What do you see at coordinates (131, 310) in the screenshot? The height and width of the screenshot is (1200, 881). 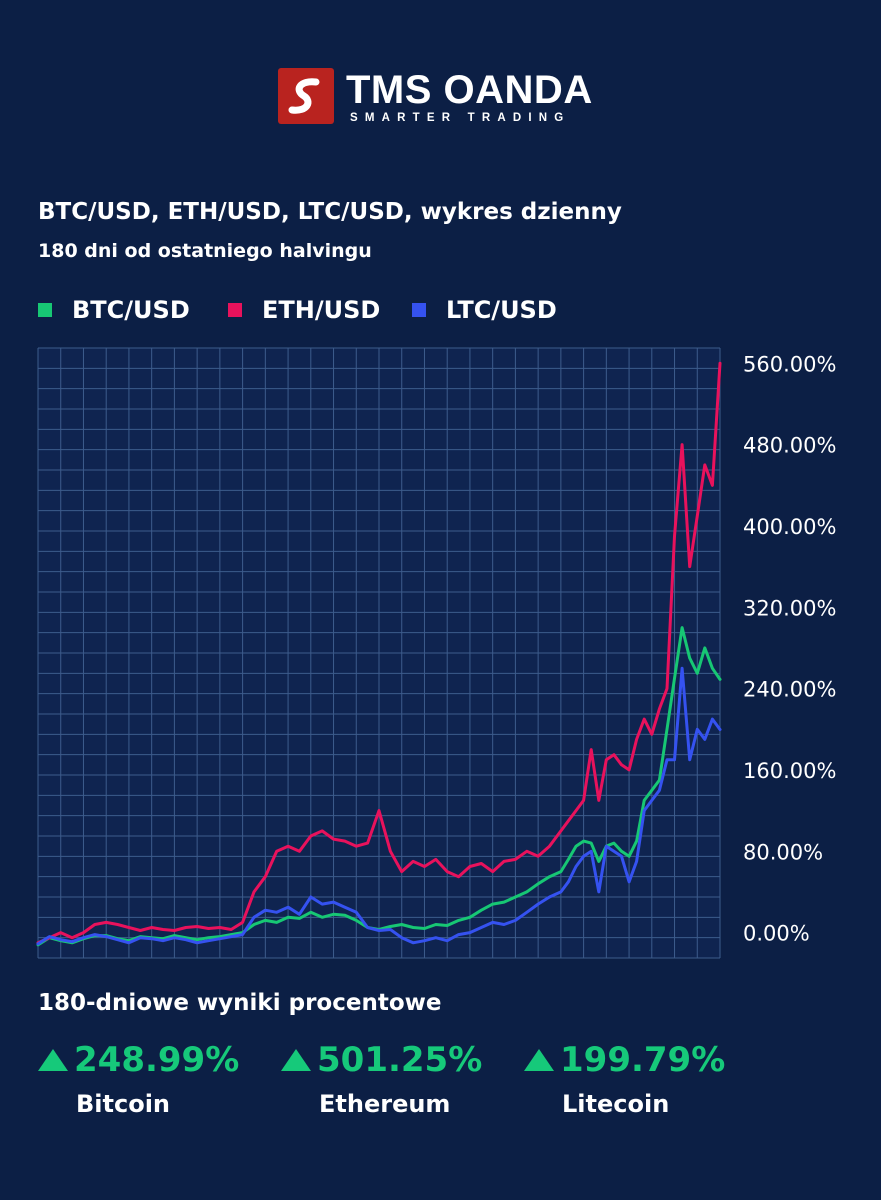 I see `legend-label-btc: BTC/USD` at bounding box center [131, 310].